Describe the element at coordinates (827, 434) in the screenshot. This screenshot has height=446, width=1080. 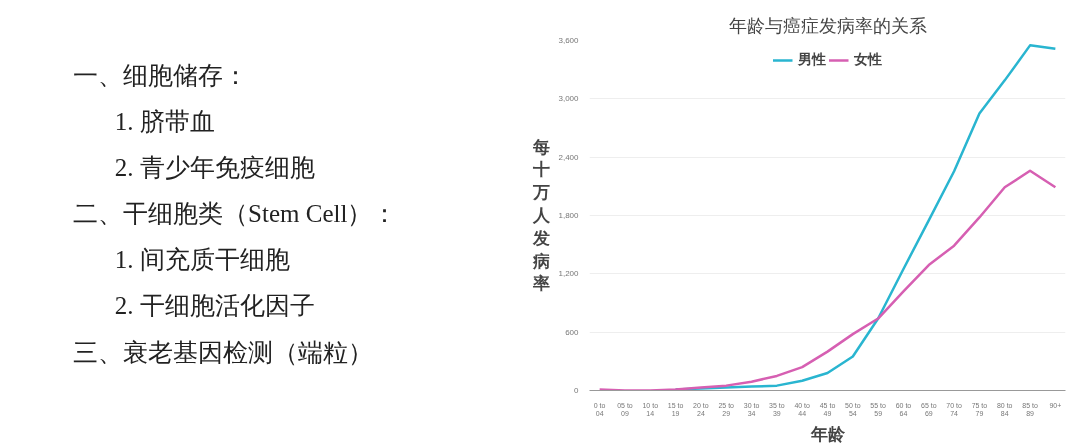
I see `x-axis-title: 年龄` at that location.